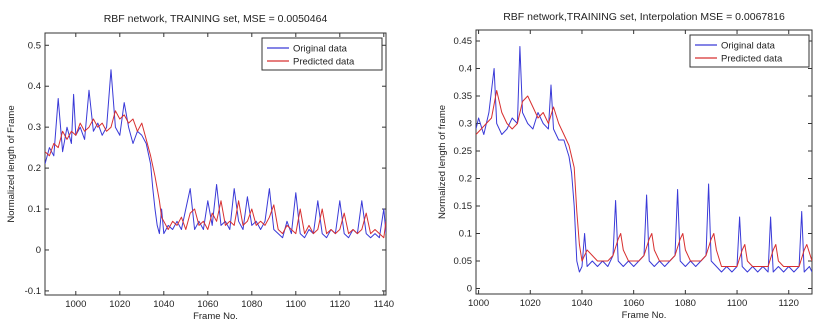 Image resolution: width=813 pixels, height=325 pixels. I want to click on y-tick-label: -0.1, so click(33, 291).